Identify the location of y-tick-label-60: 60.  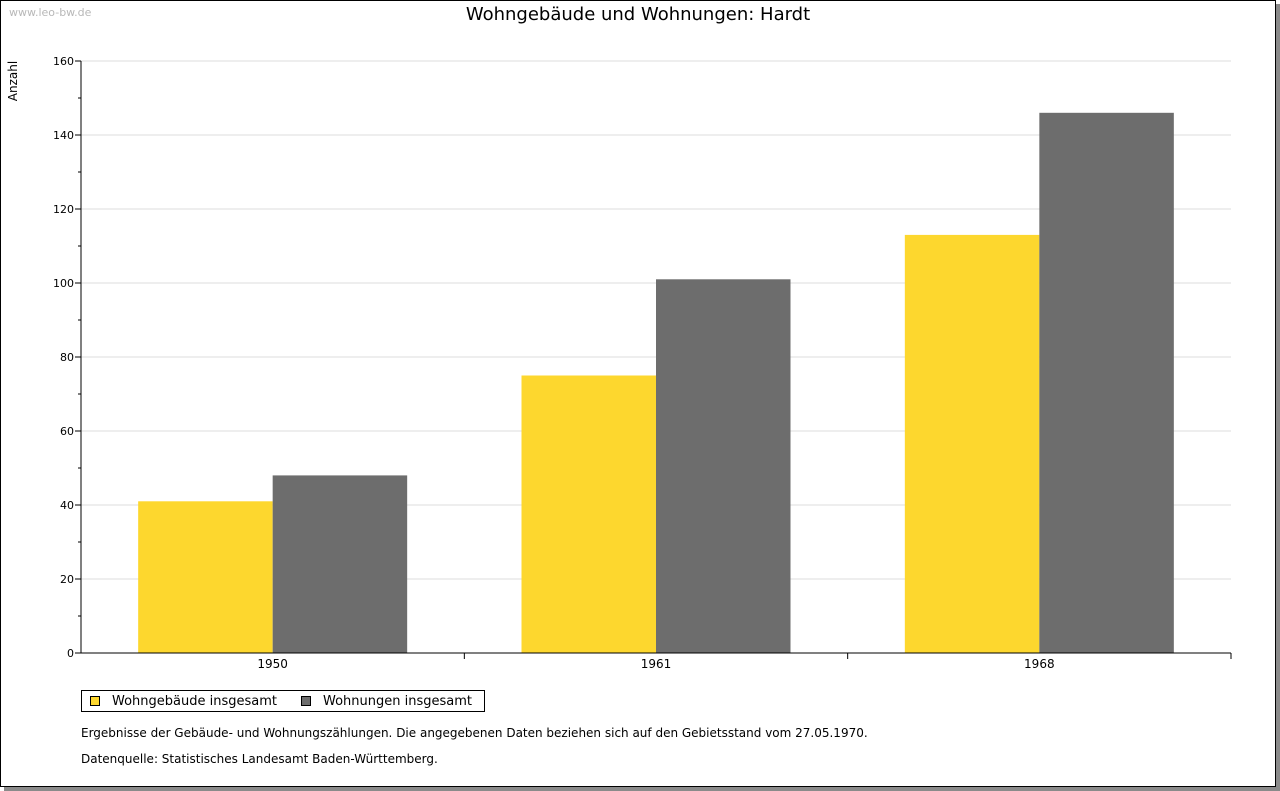
(67, 431).